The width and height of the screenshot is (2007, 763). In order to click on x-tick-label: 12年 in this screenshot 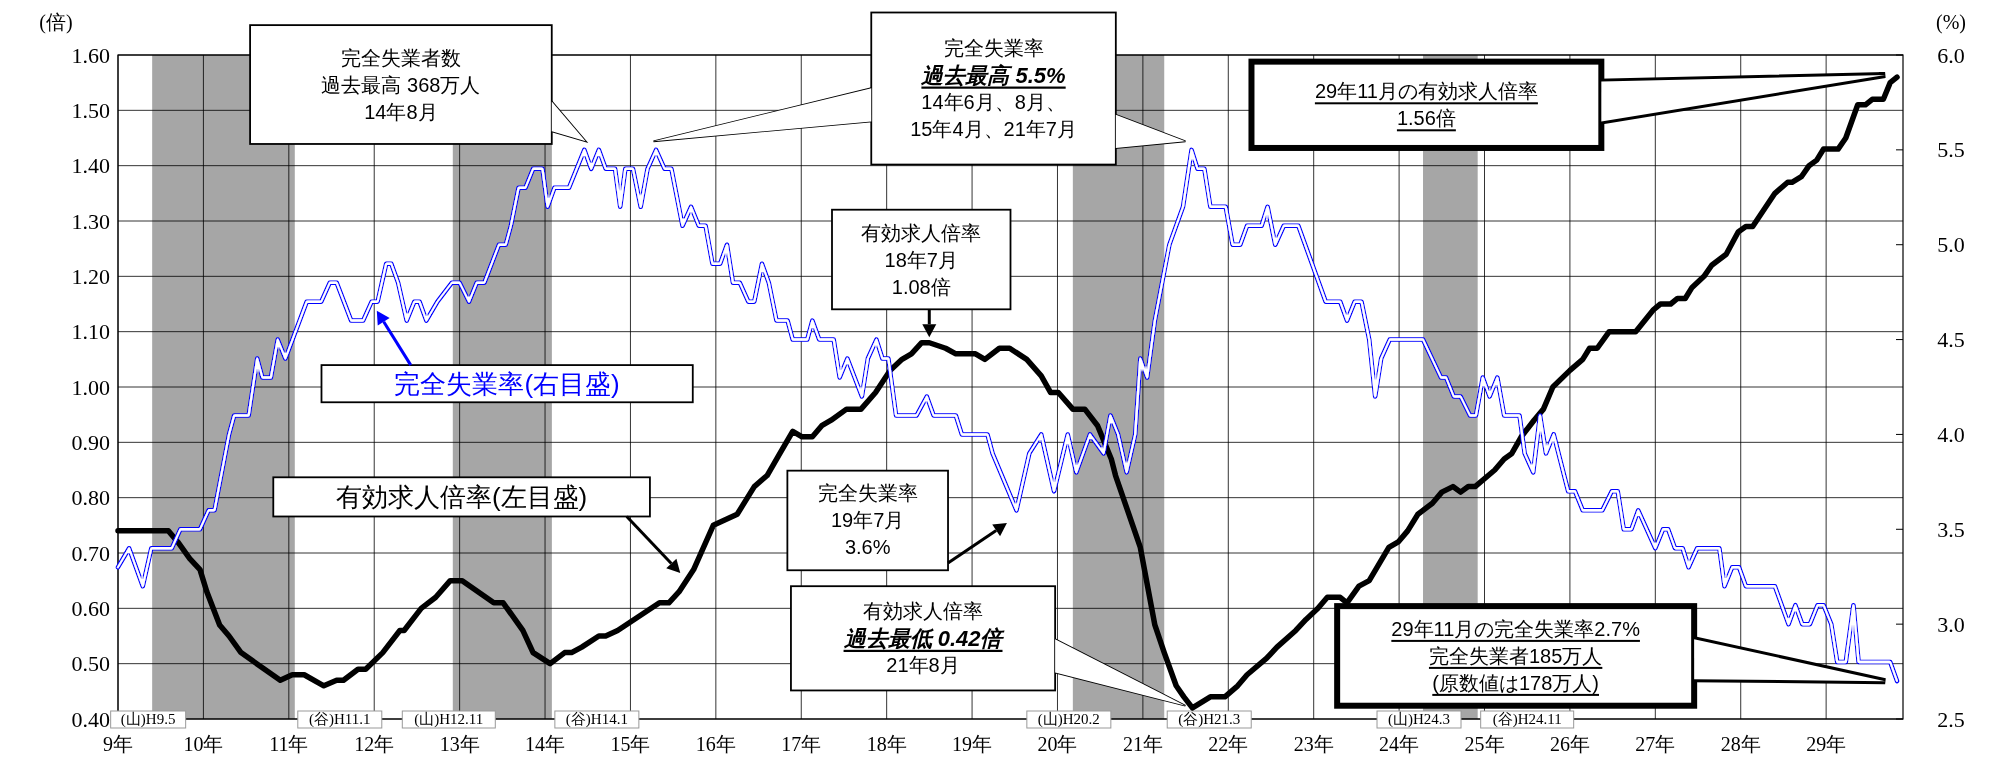, I will do `click(374, 744)`.